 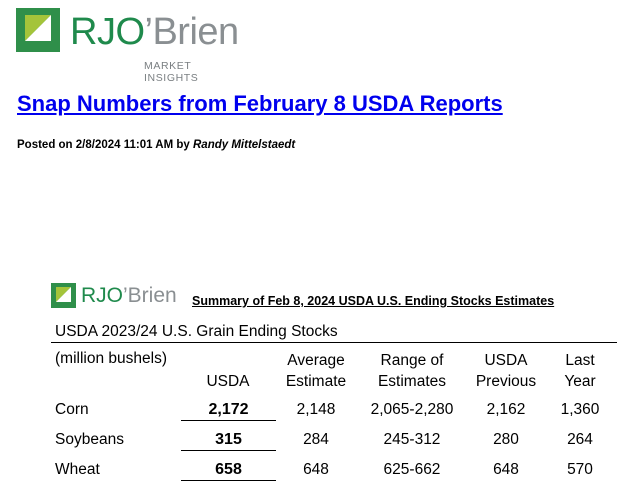 What do you see at coordinates (506, 469) in the screenshot?
I see `cell-wheat-previous: 648` at bounding box center [506, 469].